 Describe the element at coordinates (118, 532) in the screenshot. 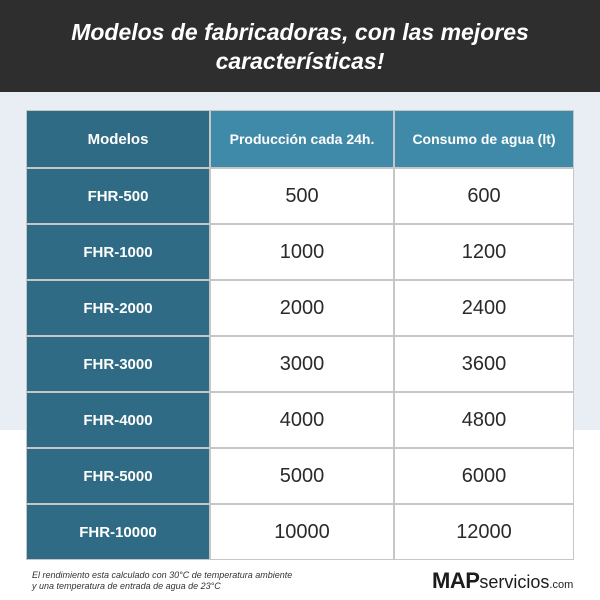

I see `model-cell: FHR-10000` at that location.